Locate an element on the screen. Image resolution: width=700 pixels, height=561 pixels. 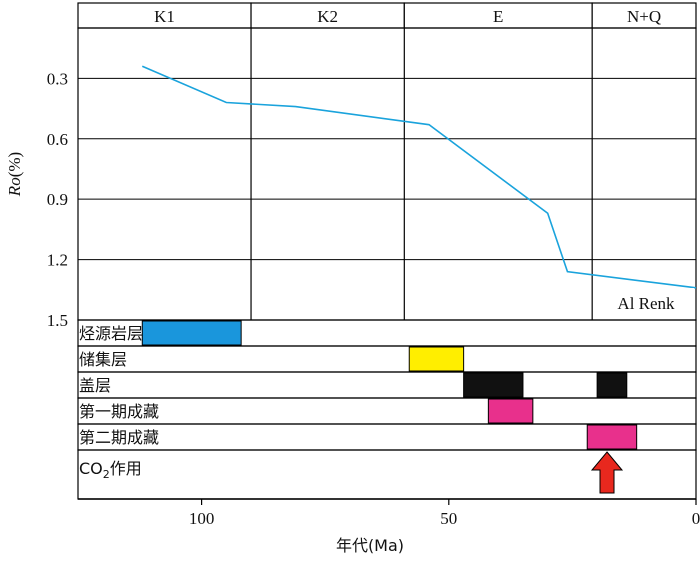
period-label-3: N+Q is located at coordinates (644, 16).